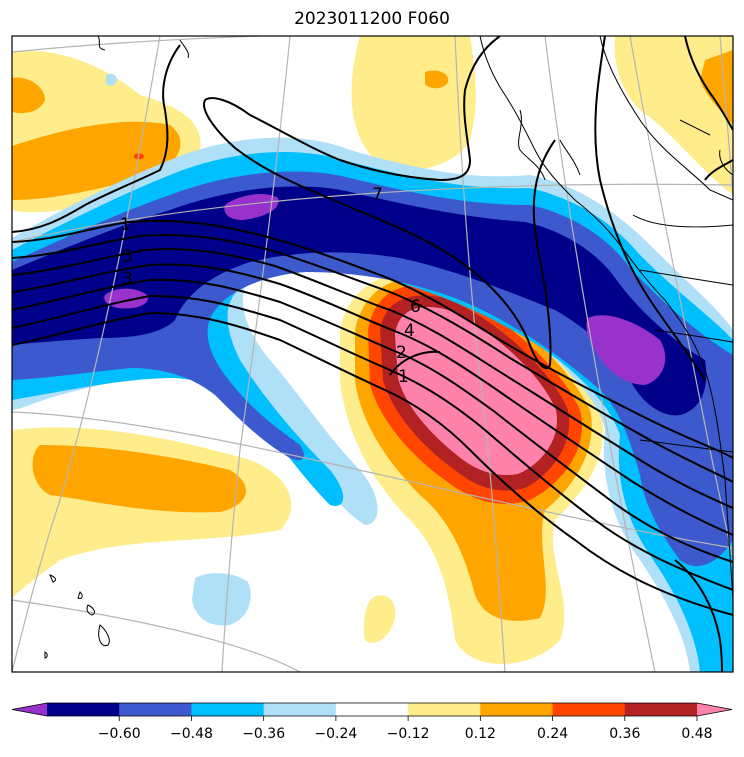 The height and width of the screenshot is (757, 744). Describe the element at coordinates (379, 619) in the screenshot. I see `positive-region-small-island` at that location.